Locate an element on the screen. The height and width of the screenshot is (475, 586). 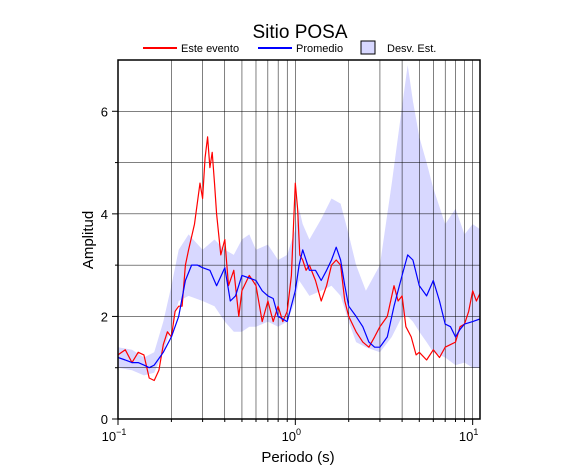
y-tick-label: 4 is located at coordinates (104, 214).